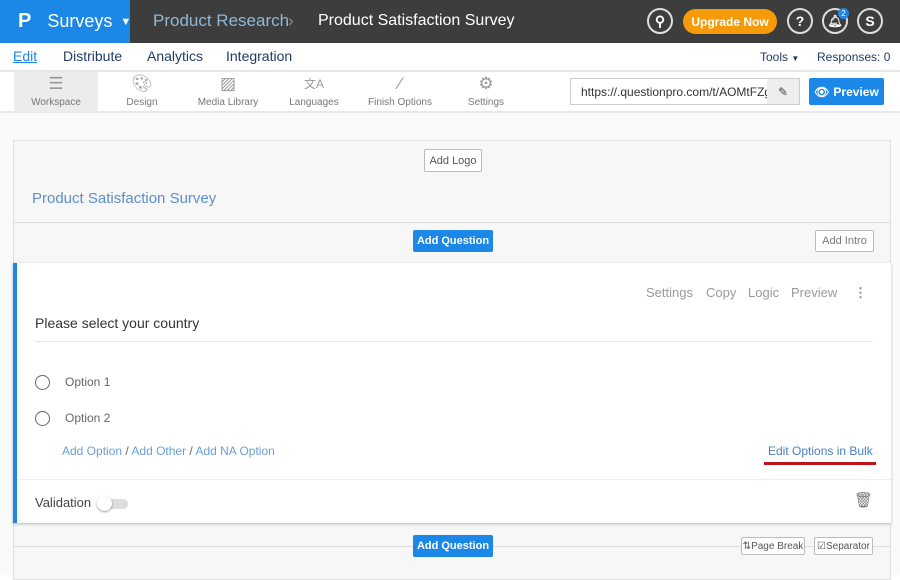 The height and width of the screenshot is (580, 900). What do you see at coordinates (117, 323) in the screenshot?
I see `question-text: Please select your country` at bounding box center [117, 323].